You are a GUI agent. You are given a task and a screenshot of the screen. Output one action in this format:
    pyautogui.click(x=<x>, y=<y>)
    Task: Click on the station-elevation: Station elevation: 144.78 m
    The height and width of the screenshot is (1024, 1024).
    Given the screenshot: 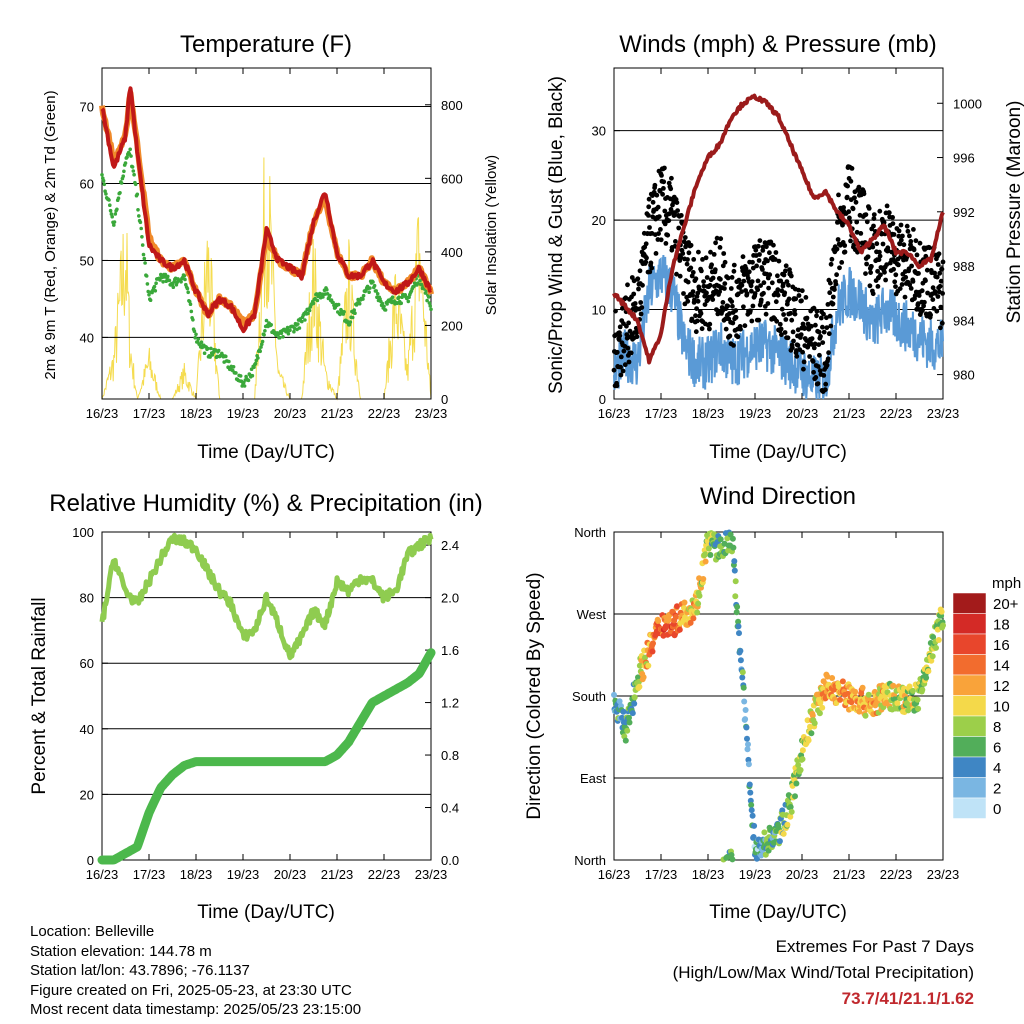 What is the action you would take?
    pyautogui.click(x=121, y=951)
    